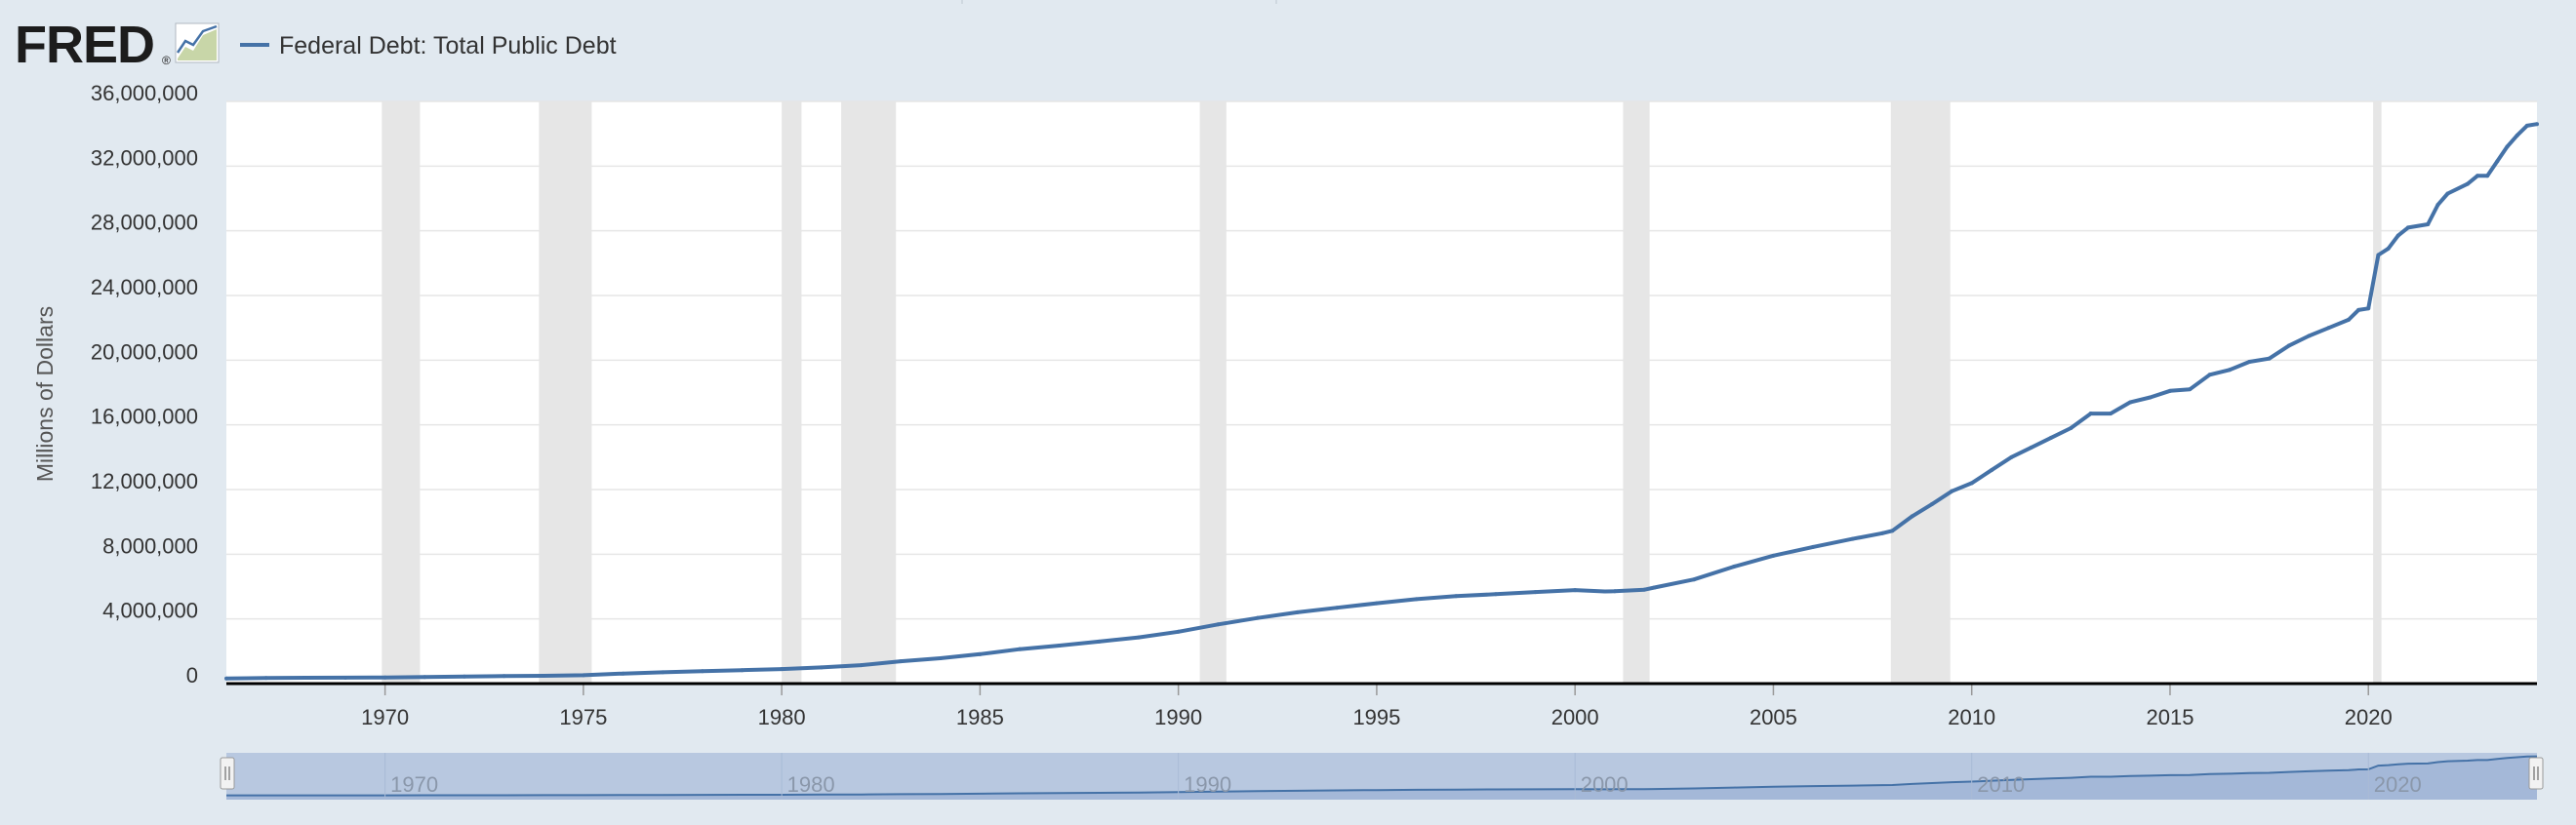 This screenshot has height=825, width=2576. Describe the element at coordinates (1575, 717) in the screenshot. I see `x-tick-label: 2000` at that location.